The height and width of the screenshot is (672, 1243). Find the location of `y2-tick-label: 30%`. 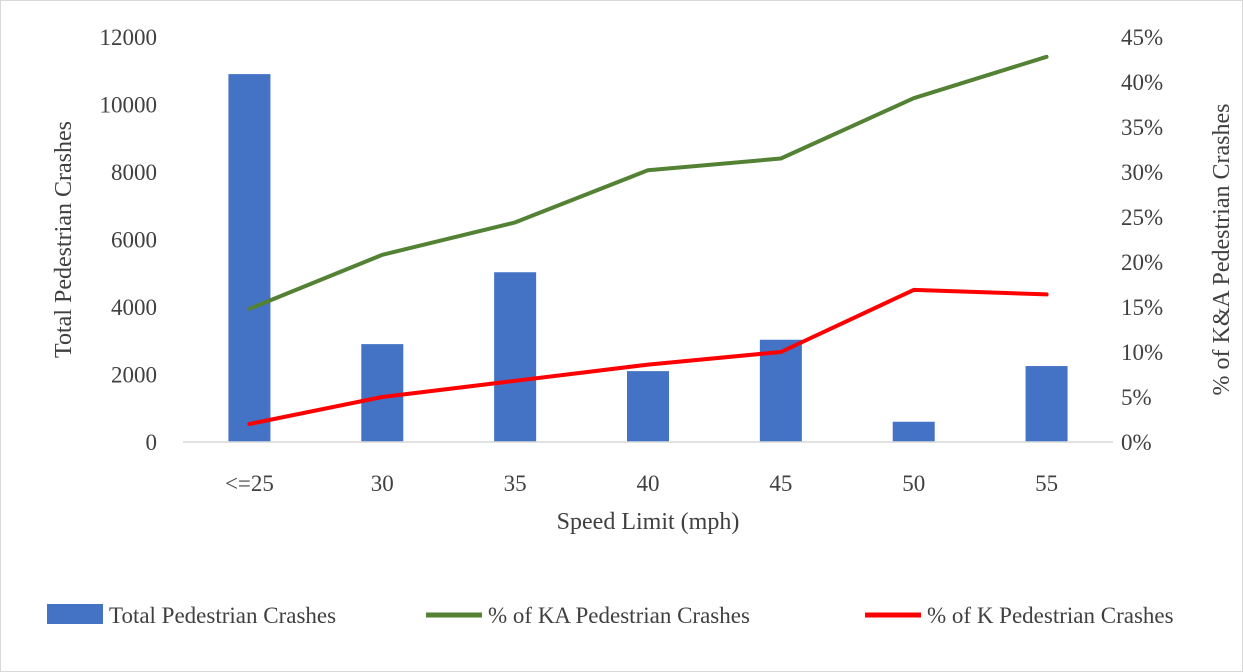

y2-tick-label: 30% is located at coordinates (1142, 172).